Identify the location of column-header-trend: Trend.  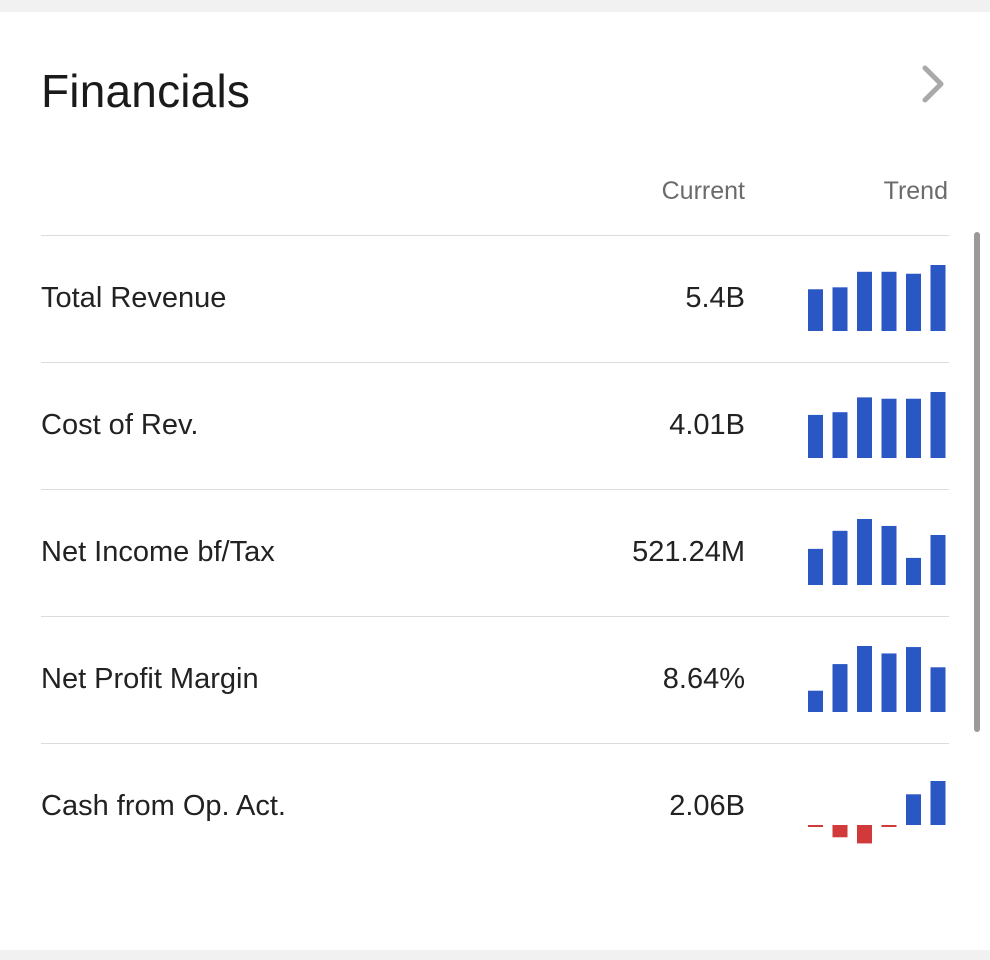
(915, 191).